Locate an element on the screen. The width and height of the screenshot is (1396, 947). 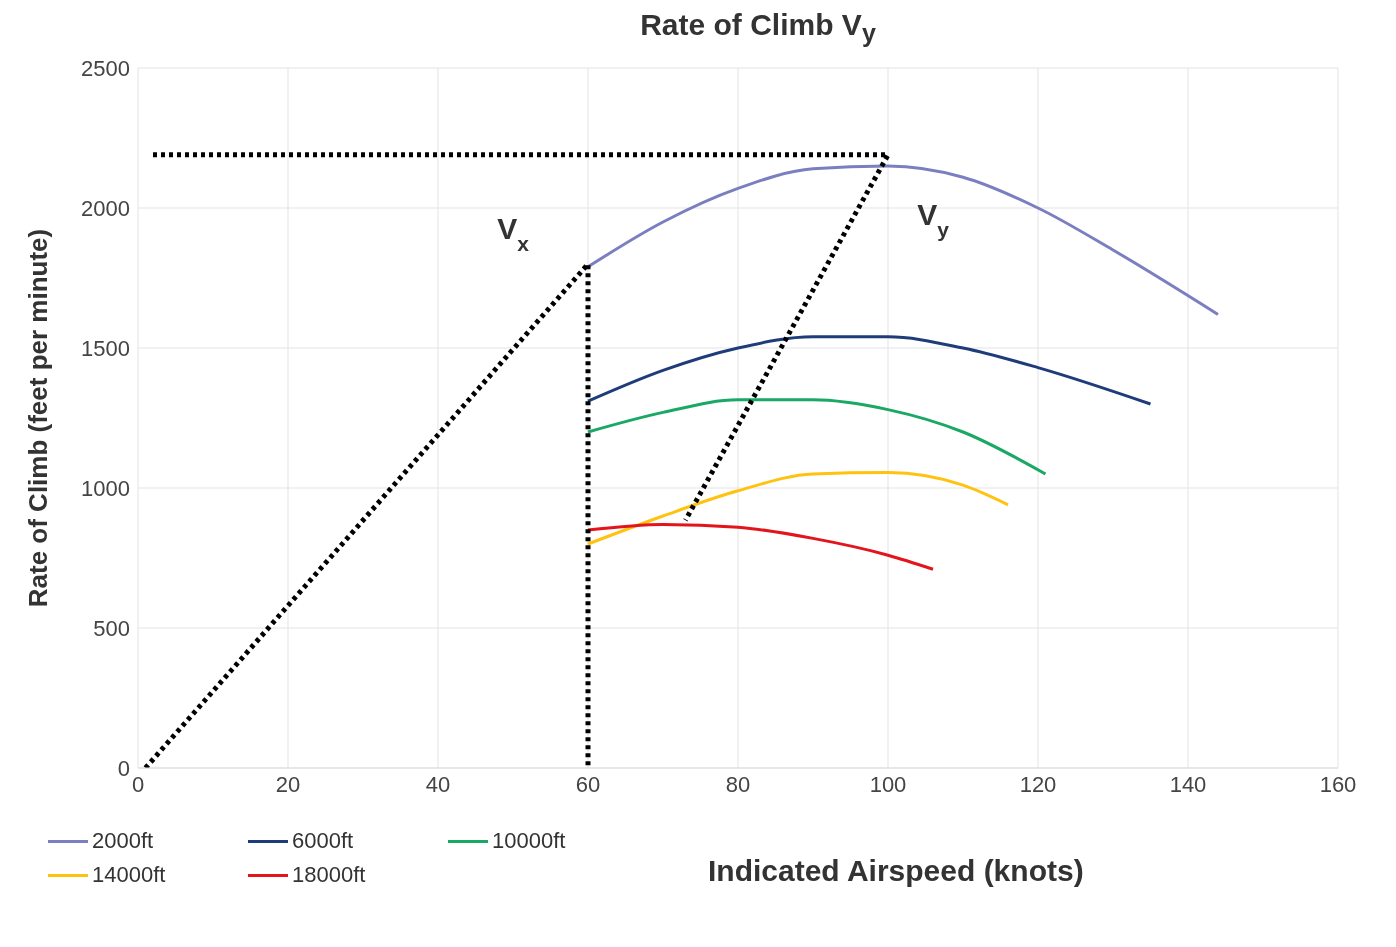
x-tick-label: 140 is located at coordinates (1188, 784).